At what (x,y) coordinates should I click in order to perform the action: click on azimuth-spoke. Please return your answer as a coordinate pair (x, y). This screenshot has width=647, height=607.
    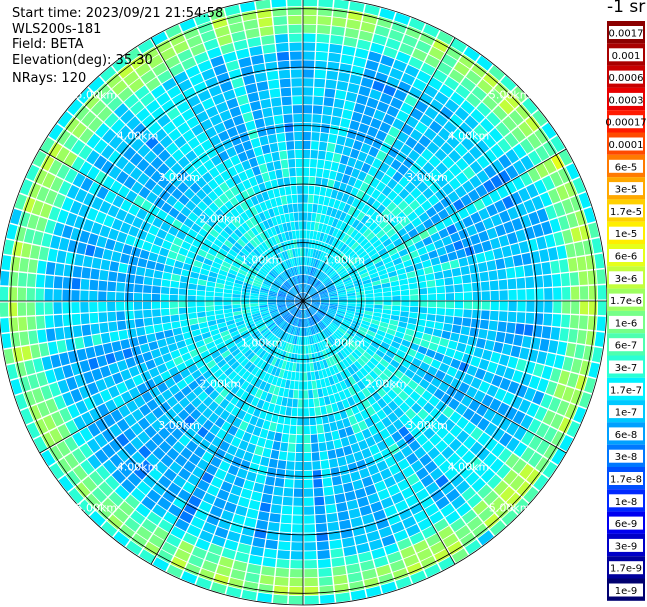
    Looking at the image, I should click on (227, 169).